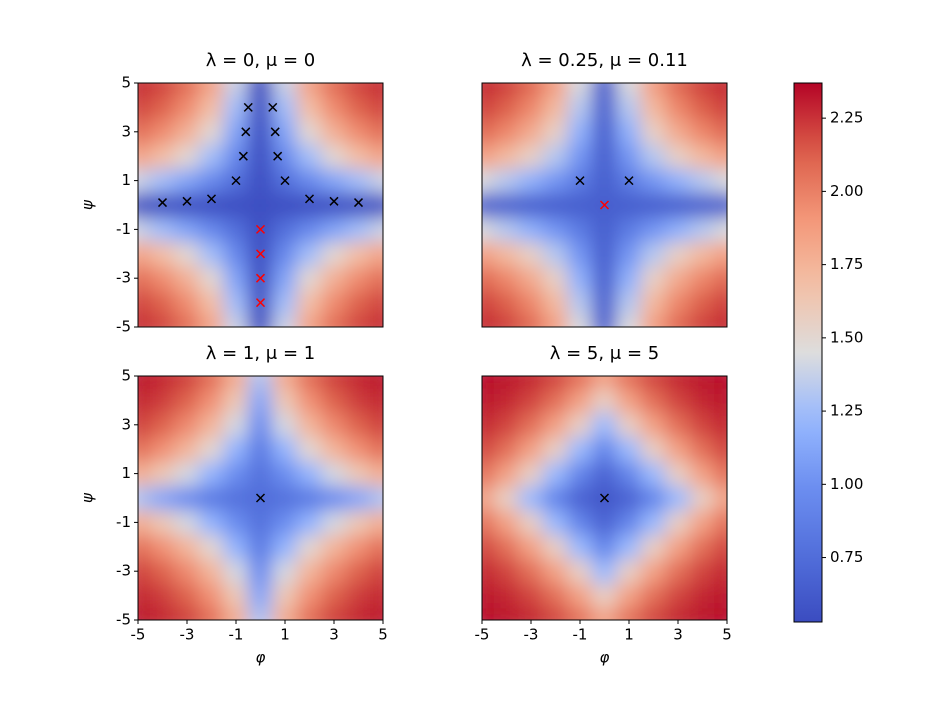 Image resolution: width=934 pixels, height=703 pixels. What do you see at coordinates (808, 352) in the screenshot?
I see `colorbar` at bounding box center [808, 352].